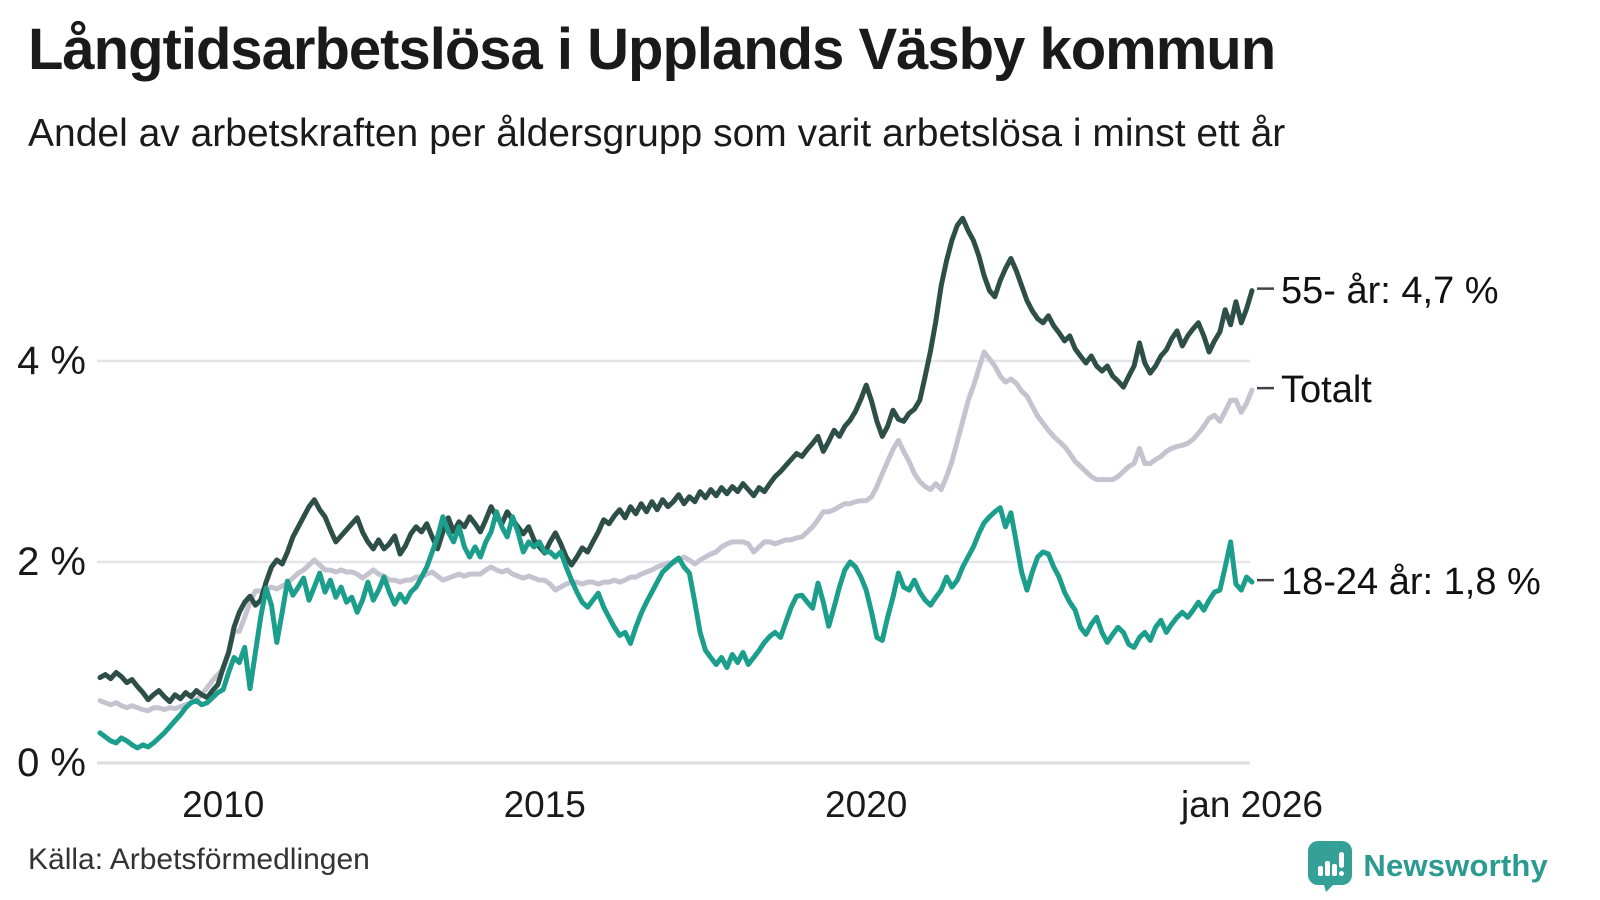 The width and height of the screenshot is (1600, 900). Describe the element at coordinates (199, 859) in the screenshot. I see `source-note: Källa: Arbetsförmedlingen` at that location.